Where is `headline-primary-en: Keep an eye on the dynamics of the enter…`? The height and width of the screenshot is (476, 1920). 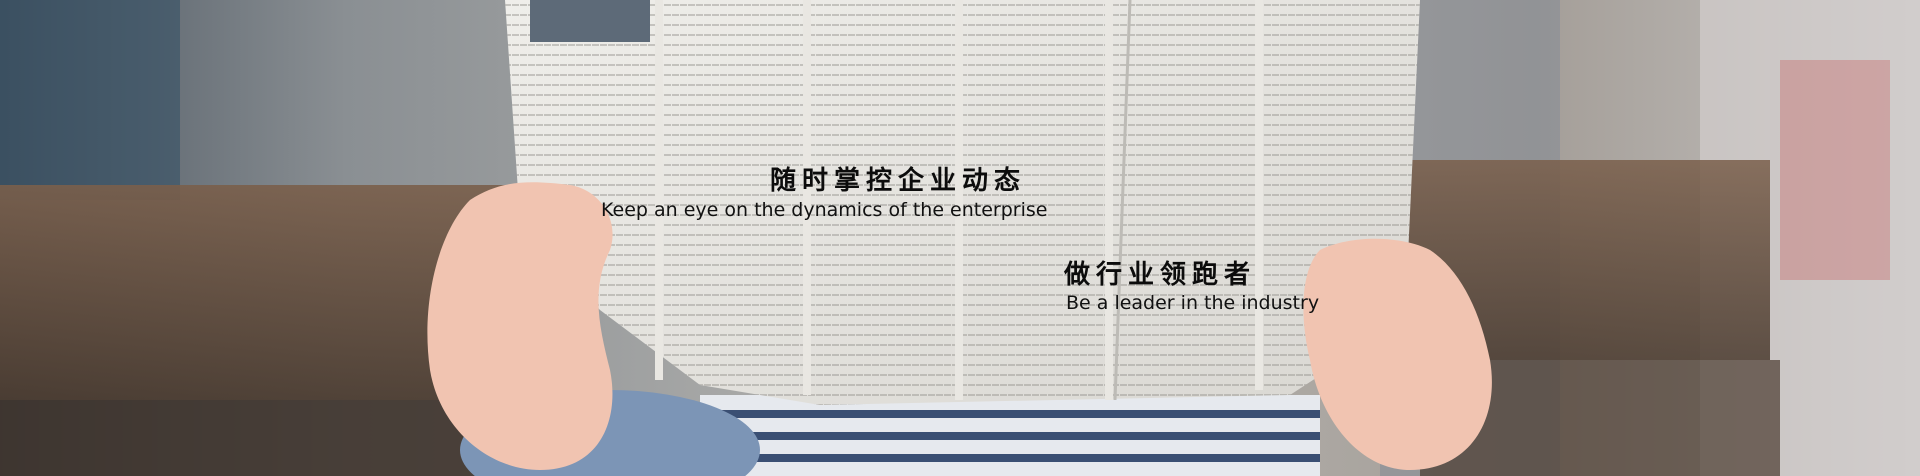 headline-primary-en: Keep an eye on the dynamics of the enter… is located at coordinates (824, 210).